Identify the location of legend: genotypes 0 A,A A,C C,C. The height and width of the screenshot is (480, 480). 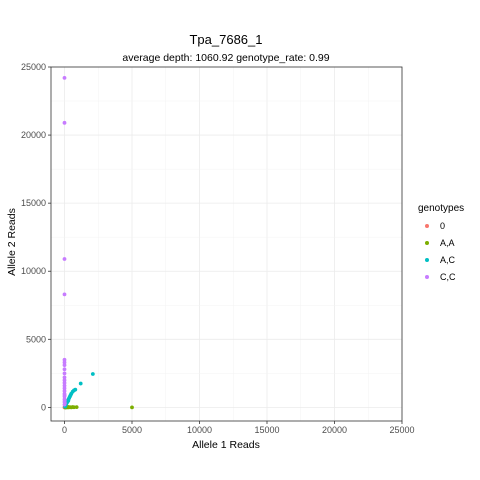
(441, 242).